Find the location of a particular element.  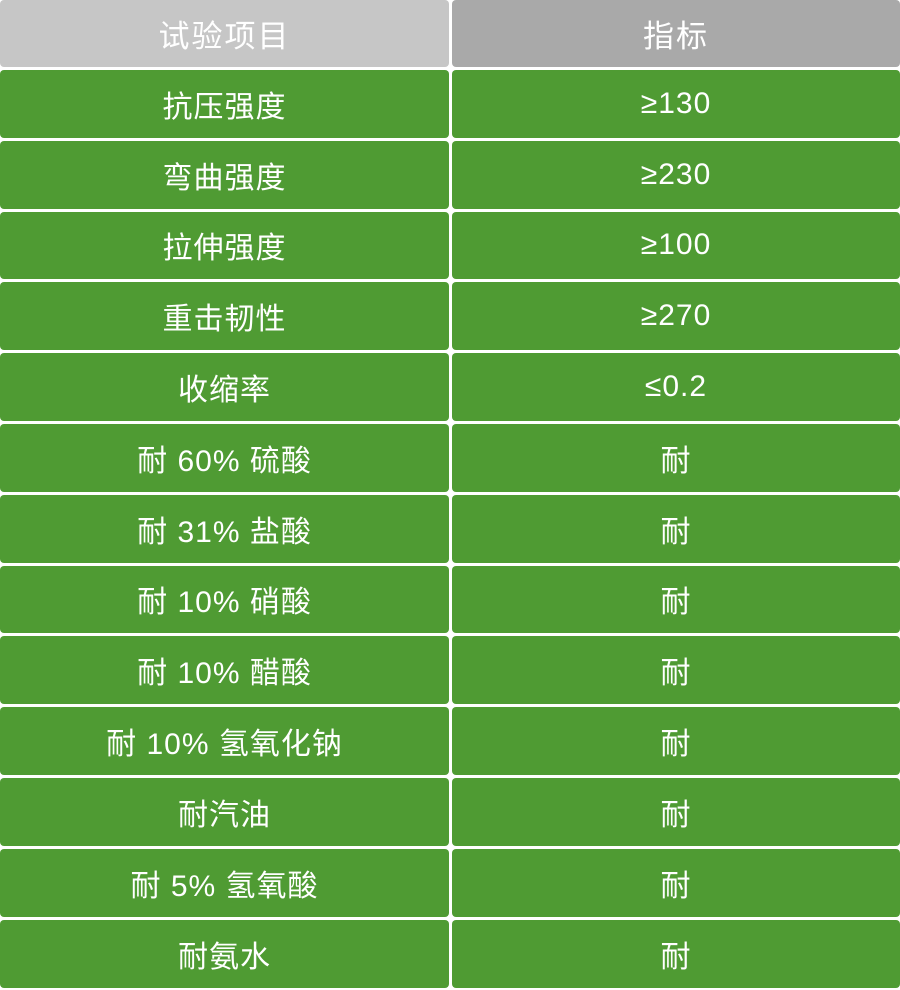

table-row: 耐 10% 氢氧化钠耐 is located at coordinates (450, 742).